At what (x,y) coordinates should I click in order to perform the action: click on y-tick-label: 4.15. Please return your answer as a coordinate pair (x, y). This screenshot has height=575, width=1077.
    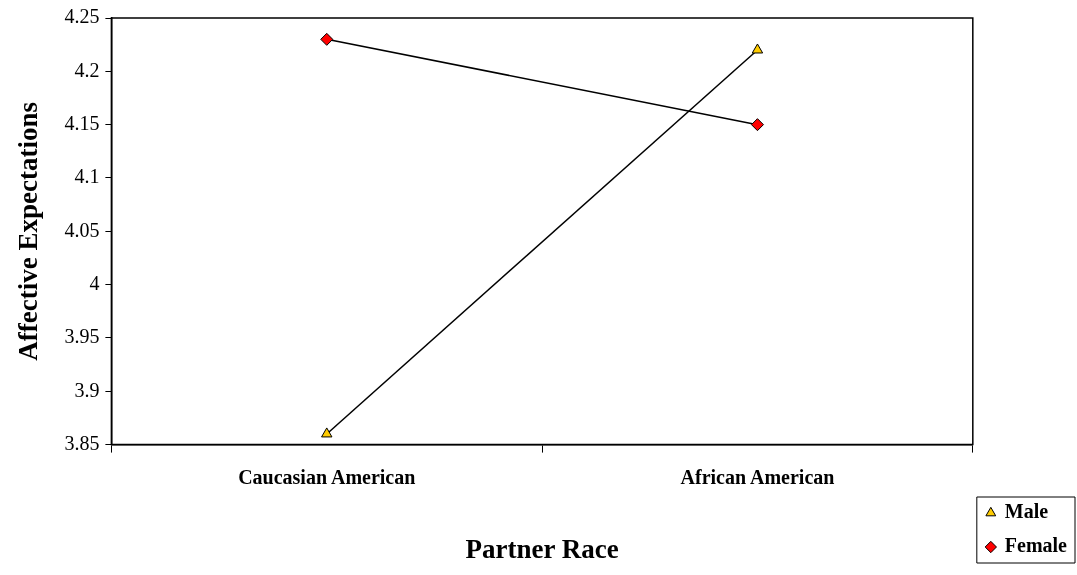
    Looking at the image, I should click on (82, 122).